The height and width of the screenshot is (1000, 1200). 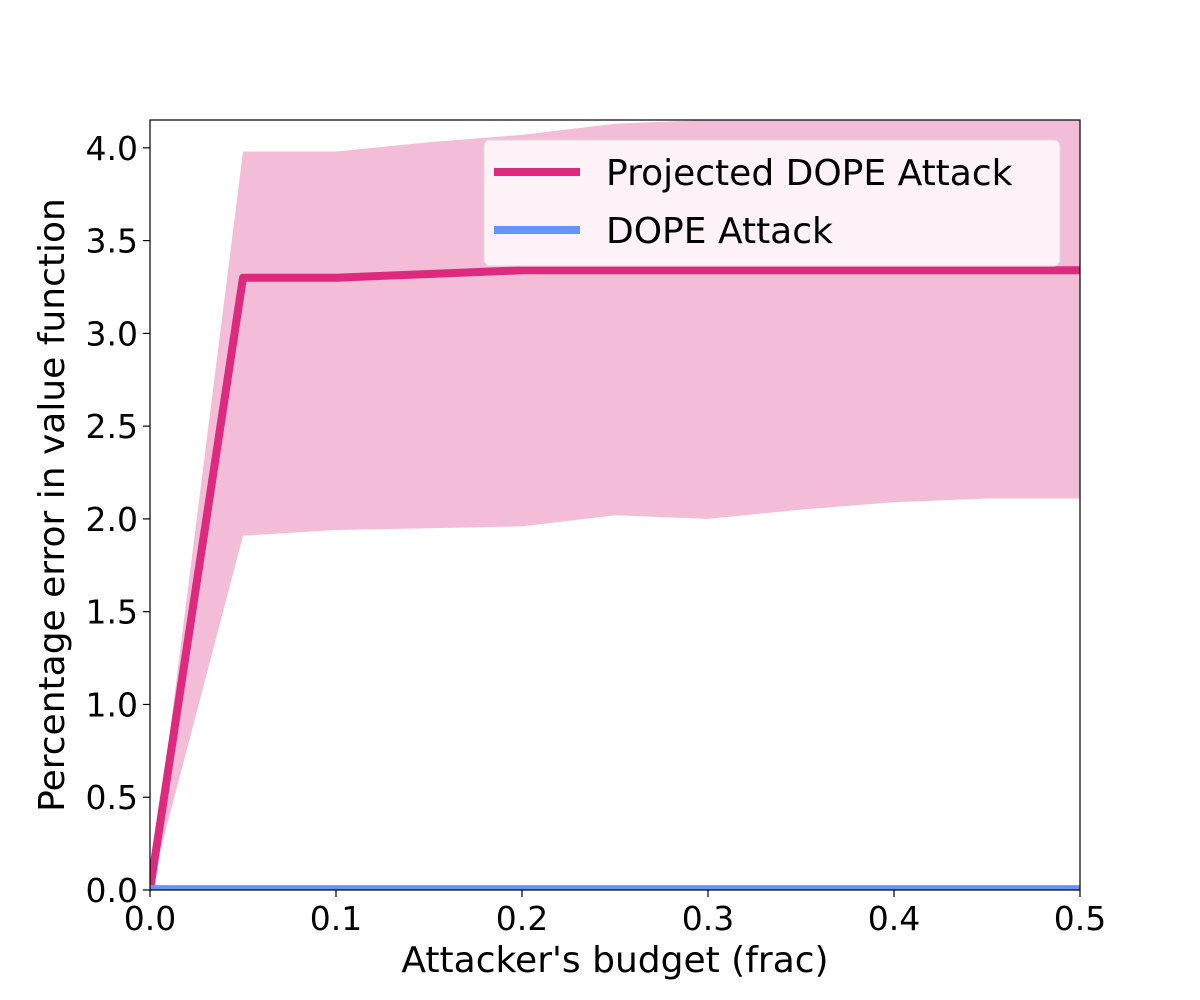 I want to click on x-tick-label: 0.5, so click(x=1080, y=918).